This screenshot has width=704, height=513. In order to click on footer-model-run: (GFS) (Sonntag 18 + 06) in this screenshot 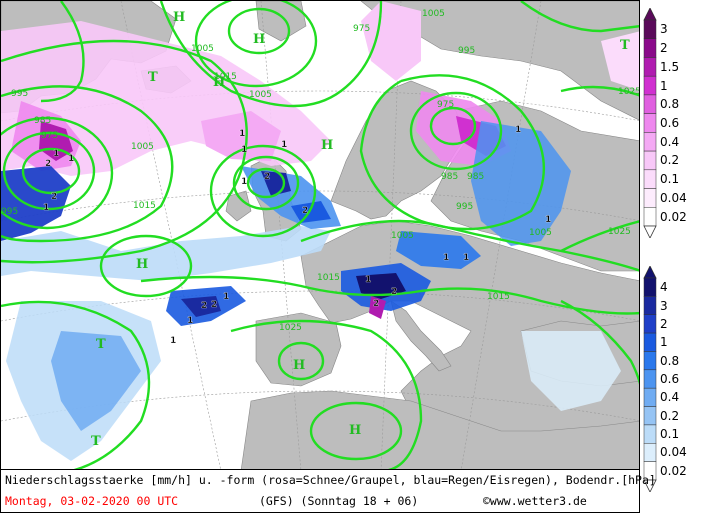, I will do `click(339, 501)`.